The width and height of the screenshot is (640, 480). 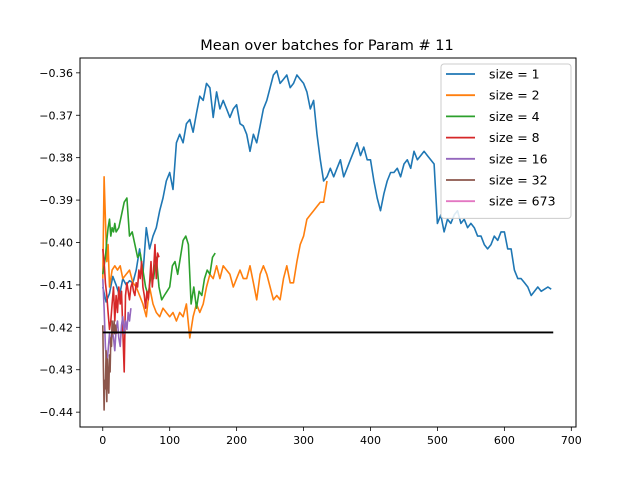 I want to click on y-tick-label: −0.36, so click(x=56, y=73).